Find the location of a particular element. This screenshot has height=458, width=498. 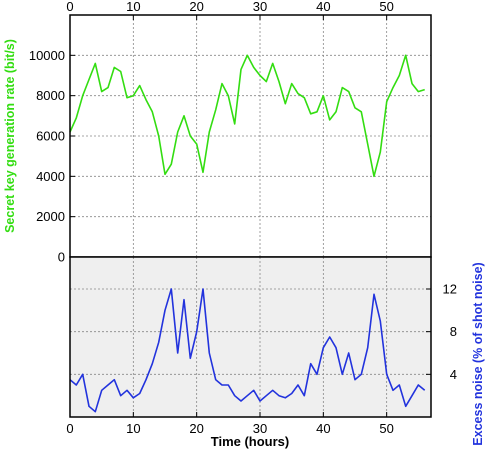

y-tick-label: 8000 is located at coordinates (50, 95).